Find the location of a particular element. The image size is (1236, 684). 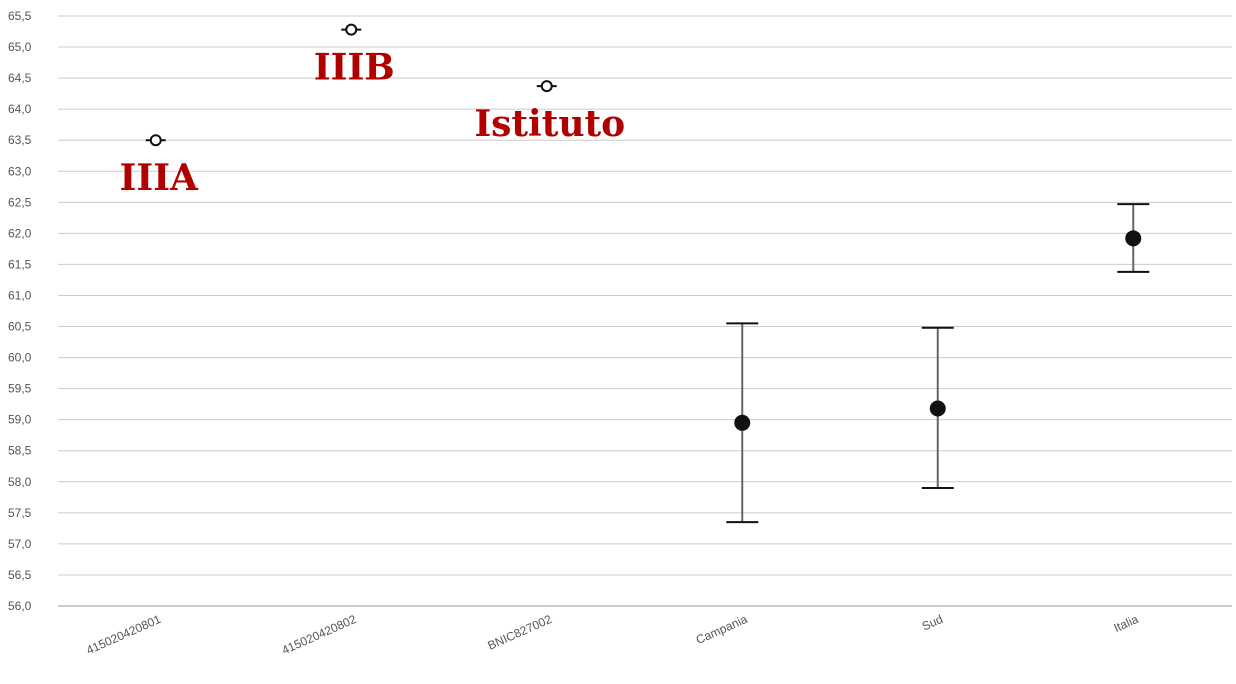

y-tick-label: 56,0 is located at coordinates (20, 606).